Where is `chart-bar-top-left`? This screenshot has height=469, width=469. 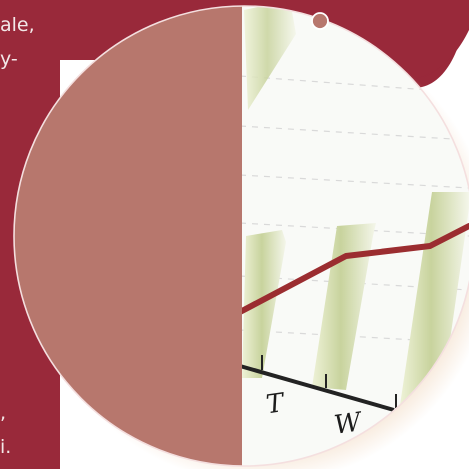 chart-bar-top-left is located at coordinates (270, 58).